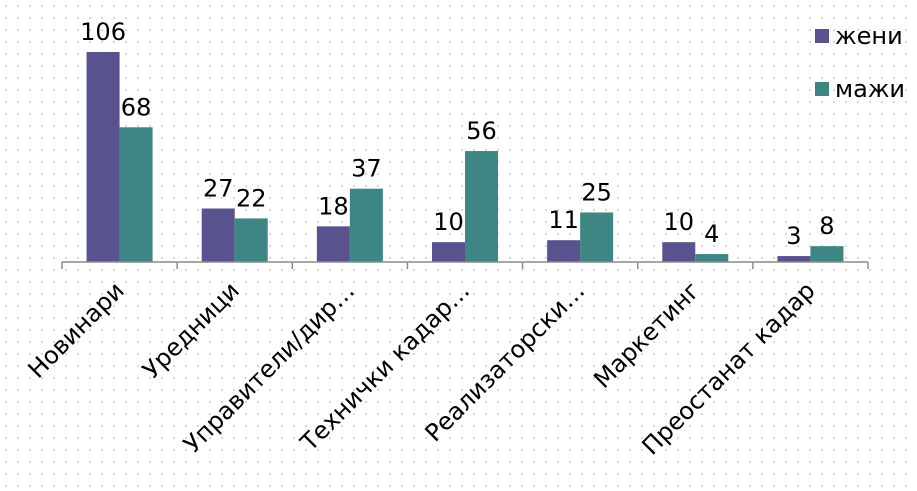  What do you see at coordinates (826, 226) in the screenshot?
I see `value-label: 8` at bounding box center [826, 226].